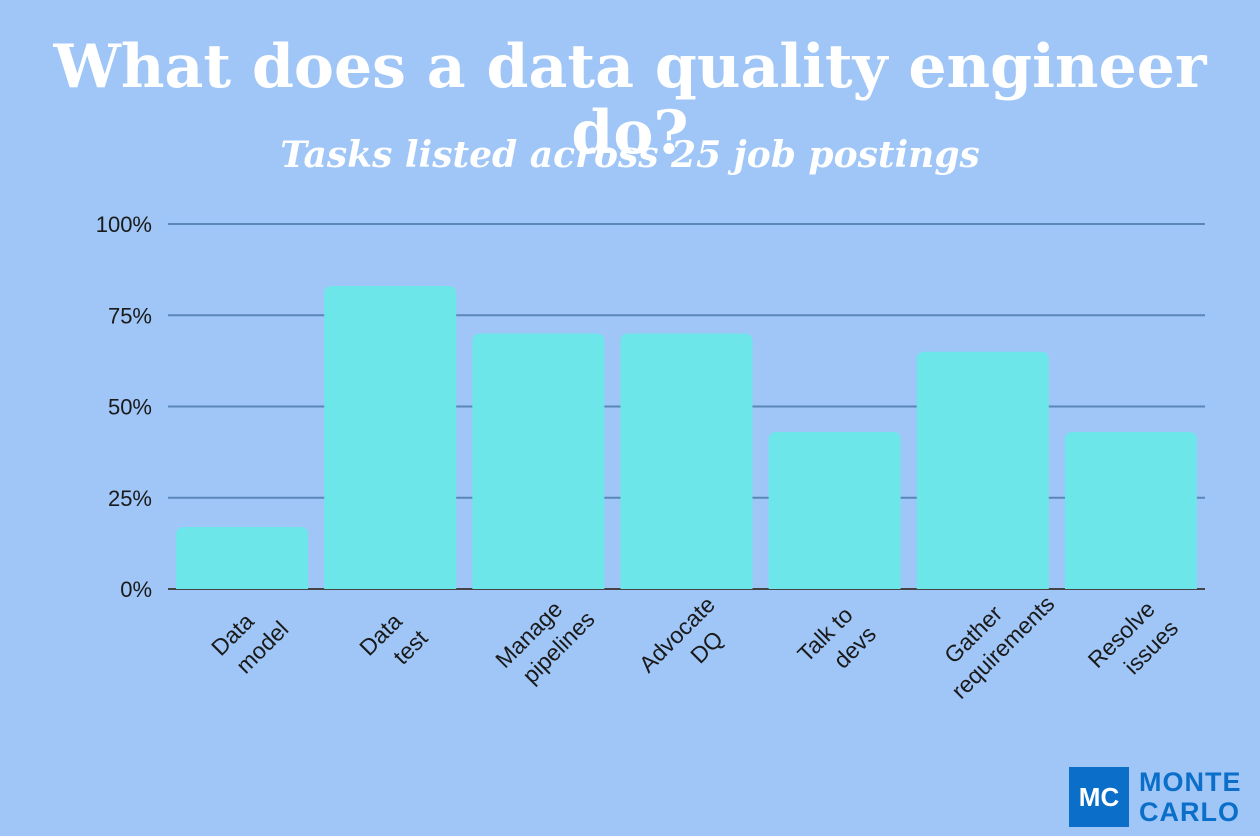 This screenshot has height=836, width=1260. Describe the element at coordinates (630, 155) in the screenshot. I see `chart-subtitle: Tasks listed across 25 job postings` at that location.